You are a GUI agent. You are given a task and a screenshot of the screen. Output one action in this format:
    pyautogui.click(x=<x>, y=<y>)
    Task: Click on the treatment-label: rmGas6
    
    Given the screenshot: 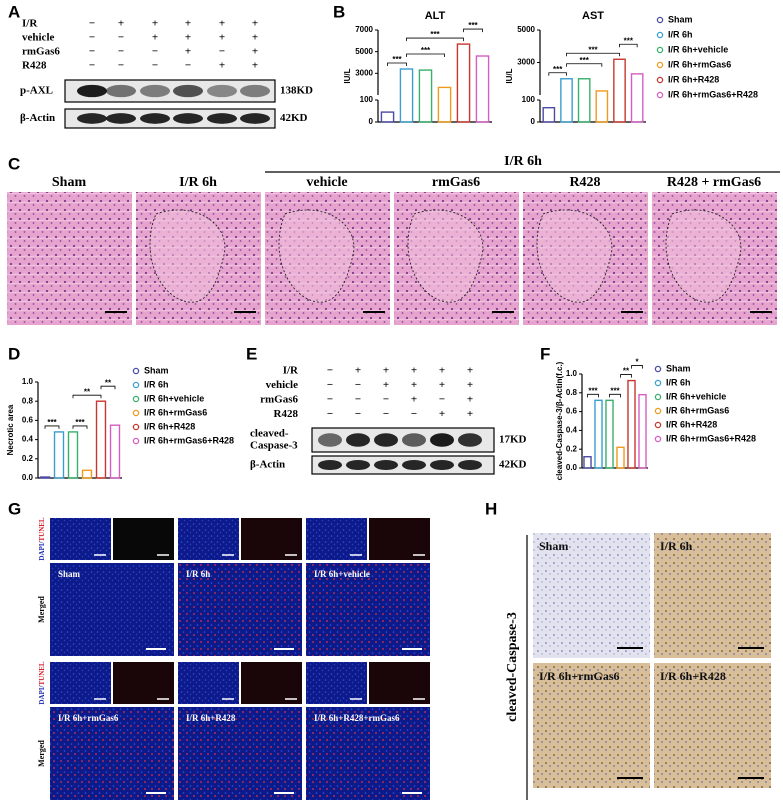 What is the action you would take?
    pyautogui.click(x=41, y=52)
    